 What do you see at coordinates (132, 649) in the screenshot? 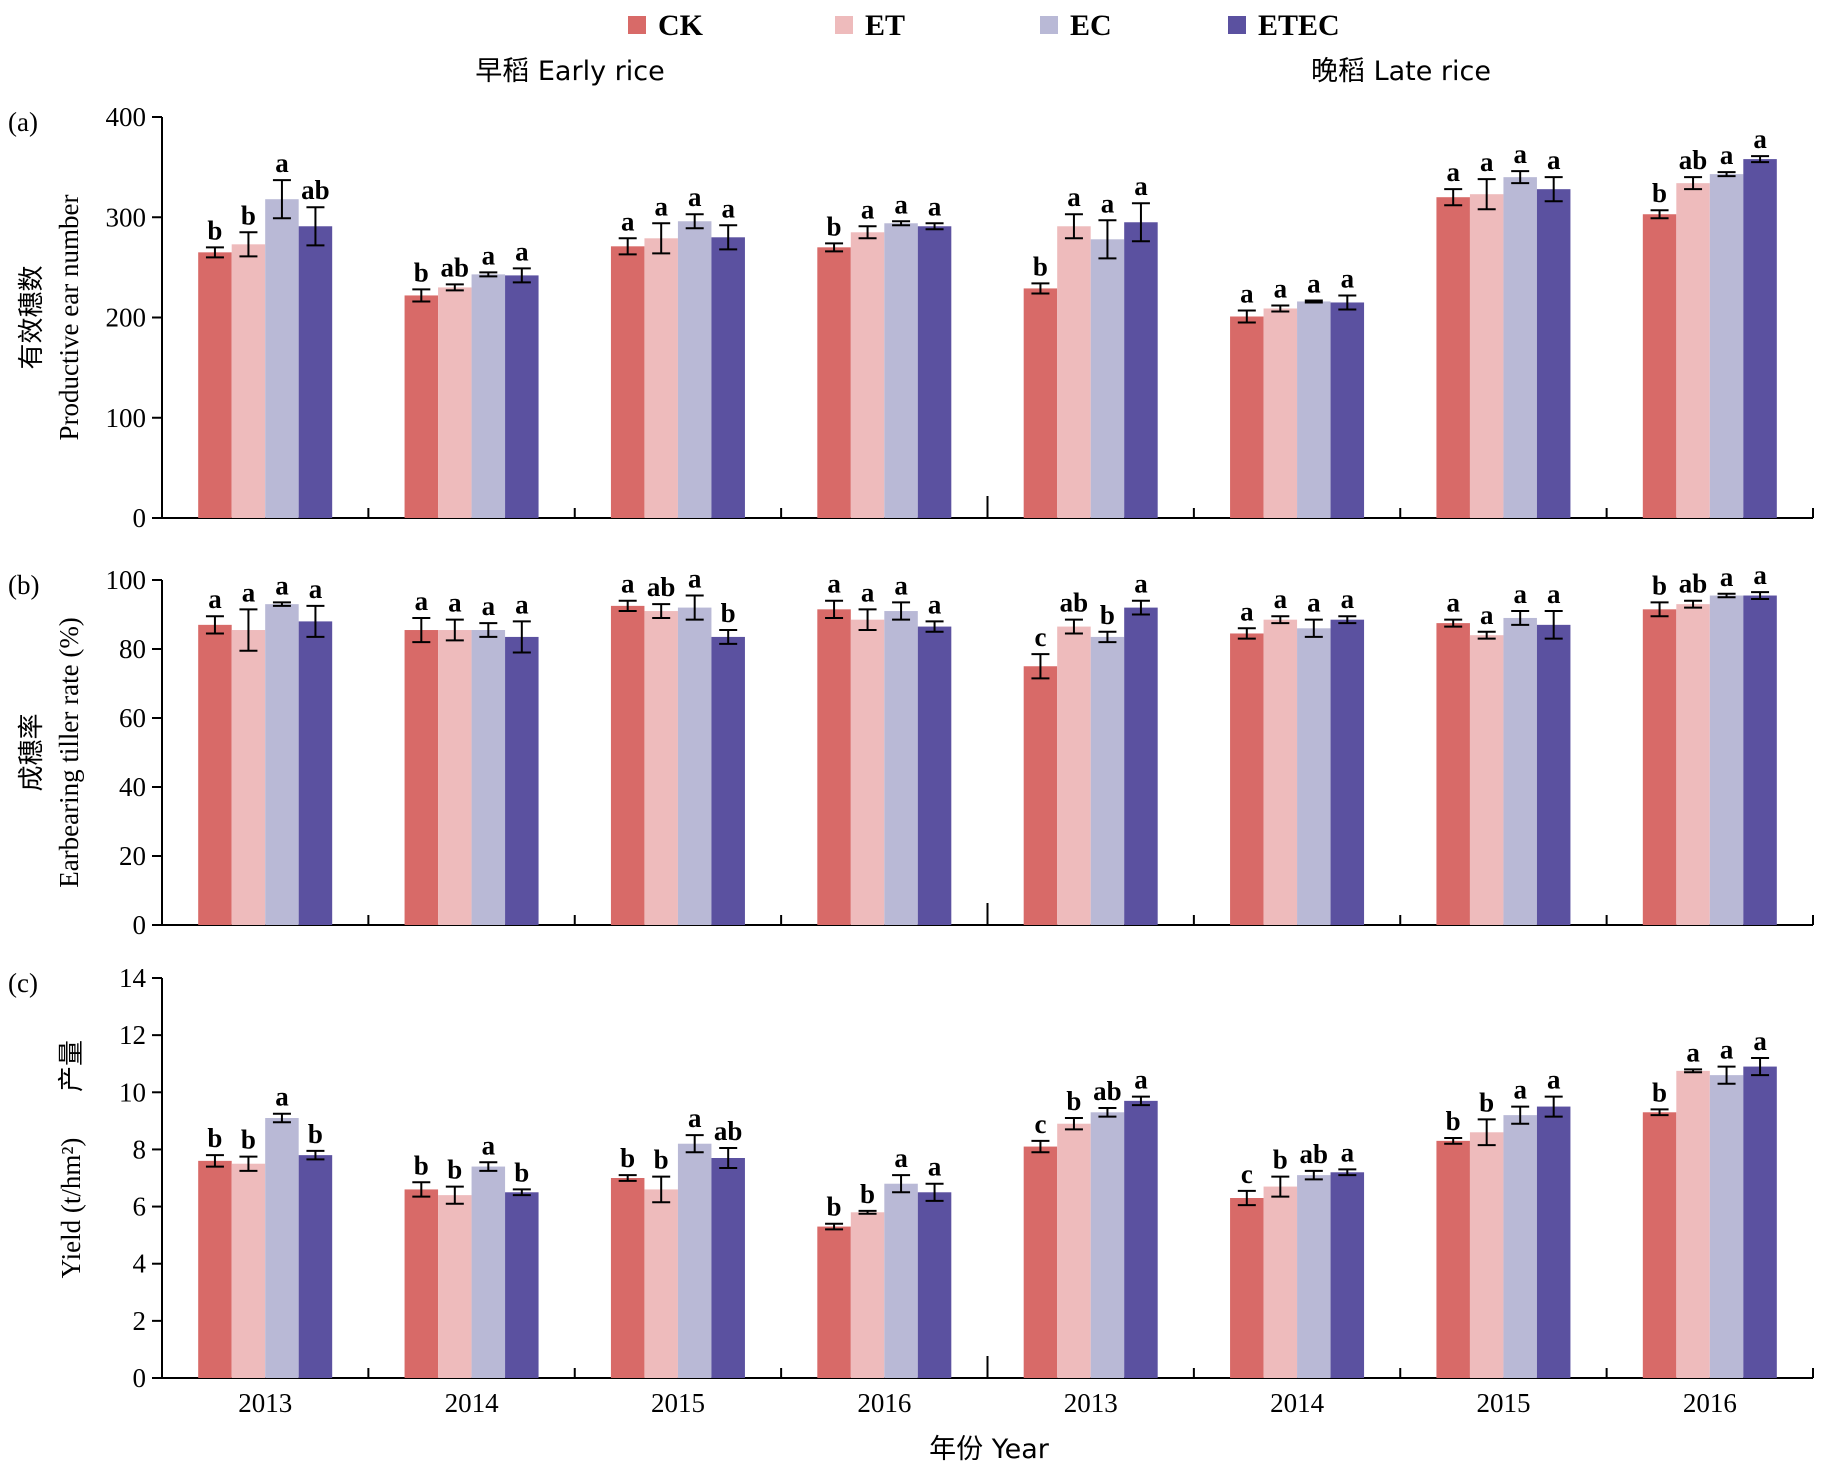
I see `y-tick-label: 80` at bounding box center [132, 649].